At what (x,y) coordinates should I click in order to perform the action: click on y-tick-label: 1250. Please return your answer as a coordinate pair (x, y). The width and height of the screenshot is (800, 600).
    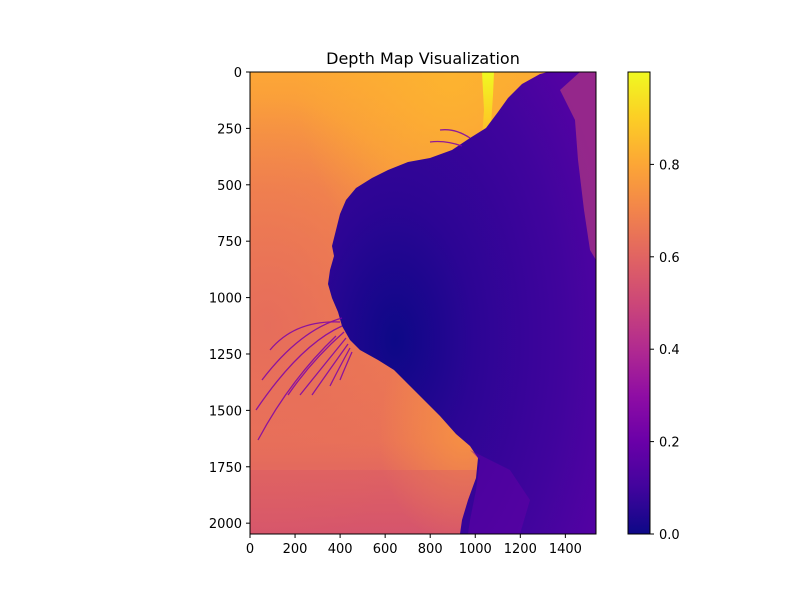
    Looking at the image, I should click on (225, 355).